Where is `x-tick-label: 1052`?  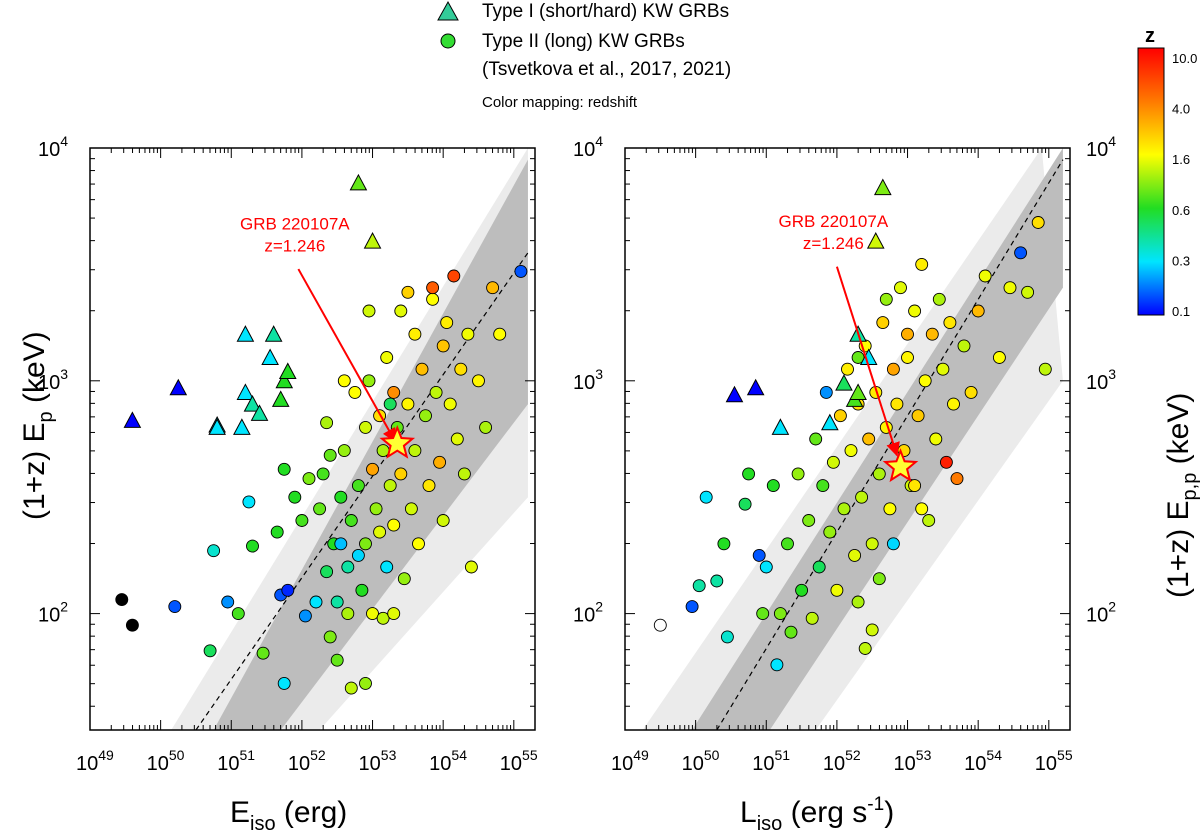
x-tick-label: 1052 is located at coordinates (842, 761).